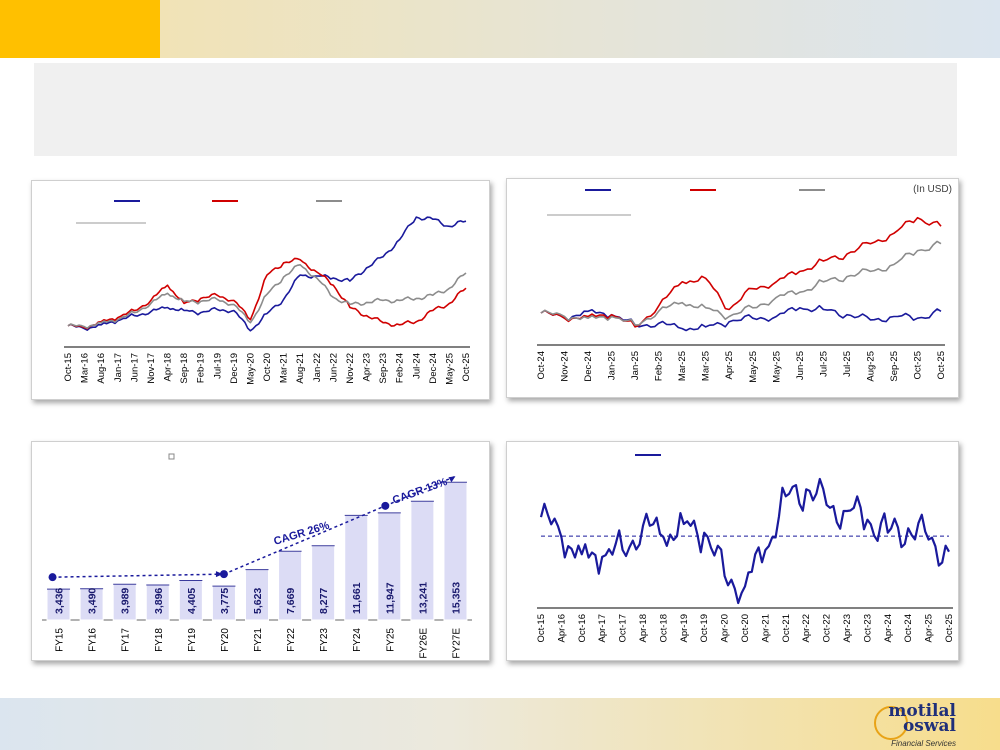  What do you see at coordinates (234, 368) in the screenshot?
I see `x-tick-label: Dec-19` at bounding box center [234, 368].